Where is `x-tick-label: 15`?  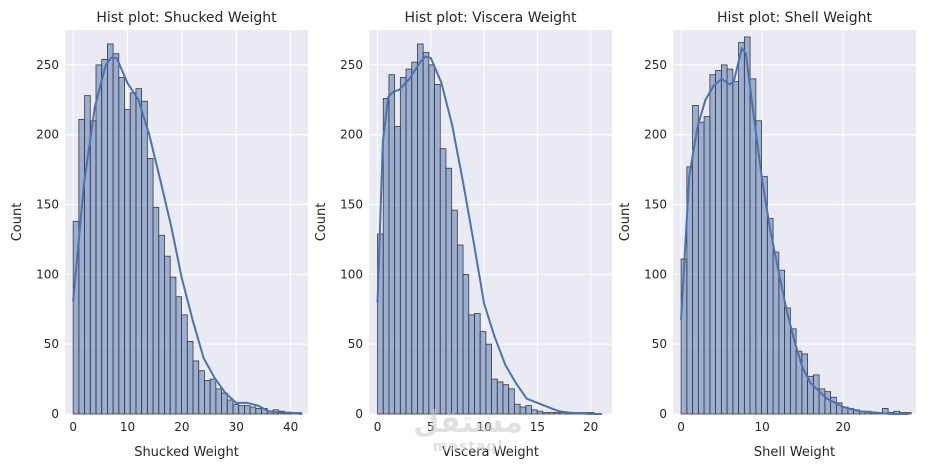
x-tick-label: 15 is located at coordinates (537, 427).